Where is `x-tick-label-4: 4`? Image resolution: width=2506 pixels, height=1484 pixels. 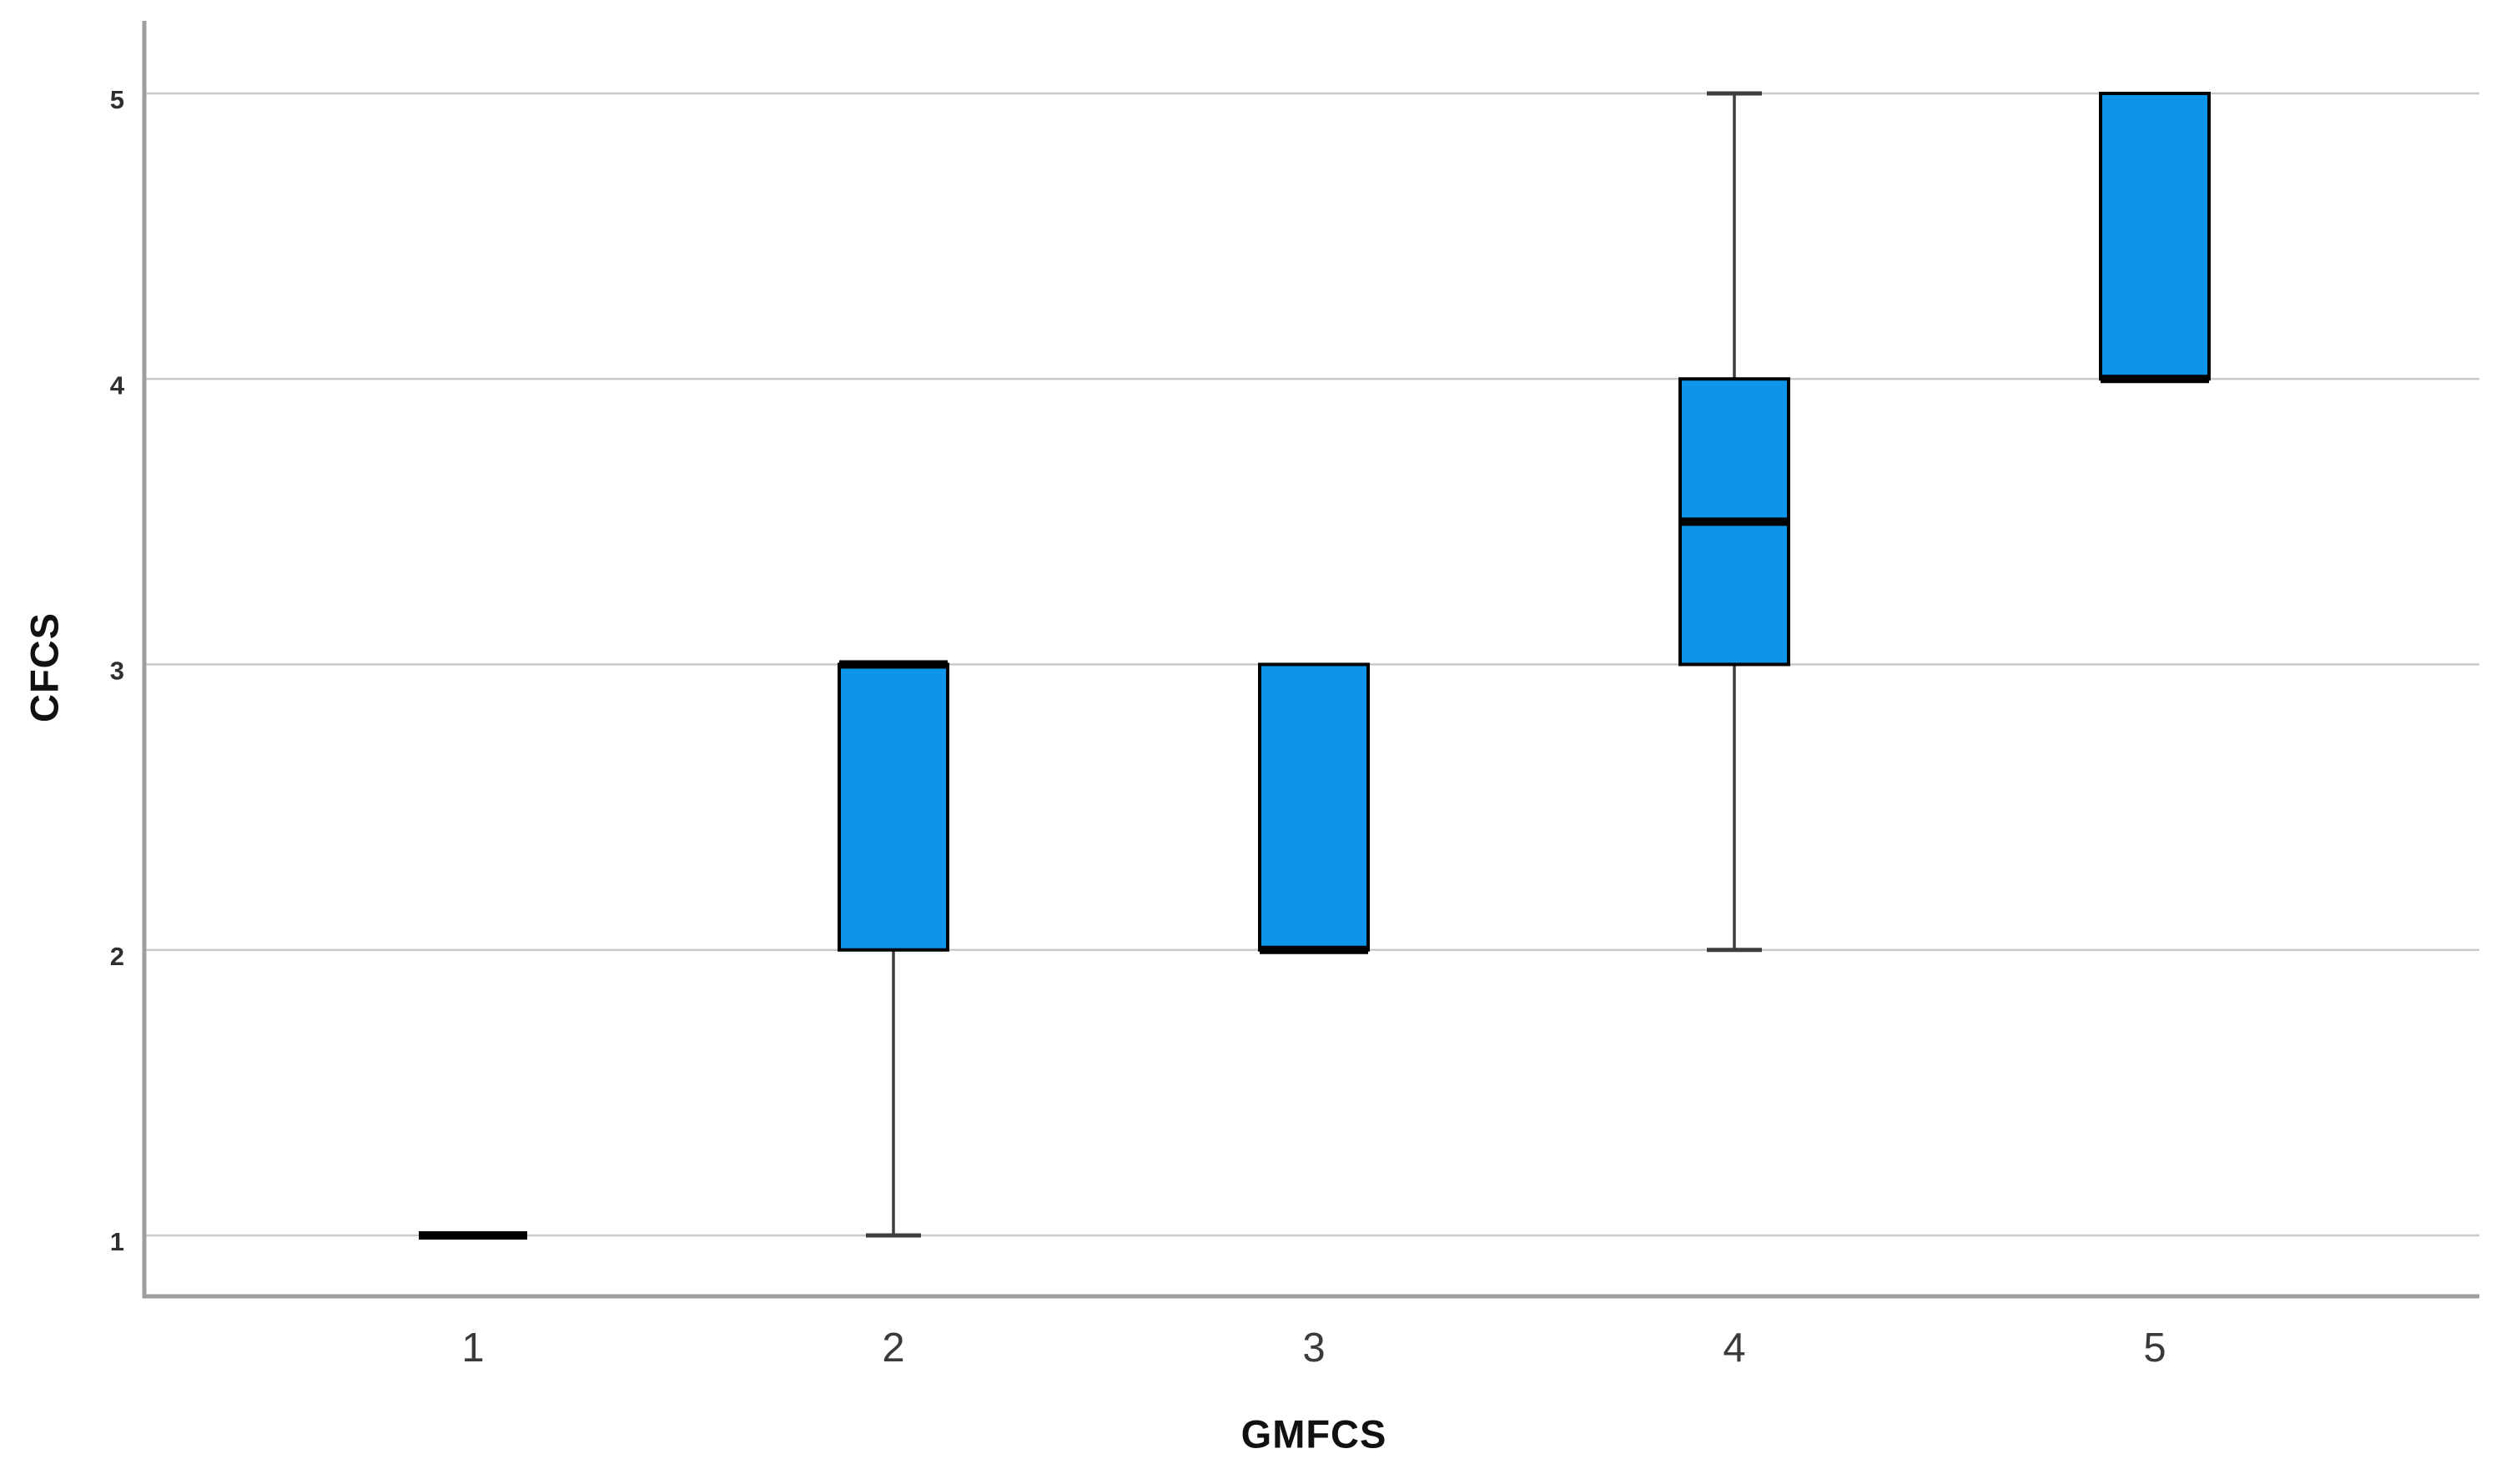
x-tick-label-4: 4 is located at coordinates (1734, 1349).